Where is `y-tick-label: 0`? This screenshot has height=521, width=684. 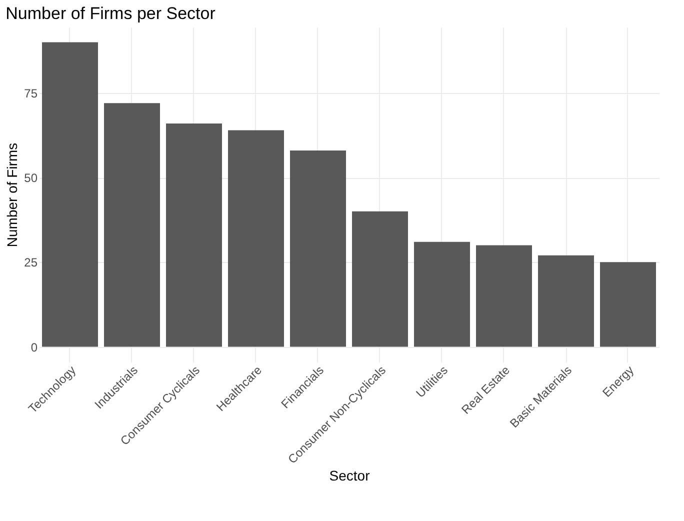 y-tick-label: 0 is located at coordinates (34, 347).